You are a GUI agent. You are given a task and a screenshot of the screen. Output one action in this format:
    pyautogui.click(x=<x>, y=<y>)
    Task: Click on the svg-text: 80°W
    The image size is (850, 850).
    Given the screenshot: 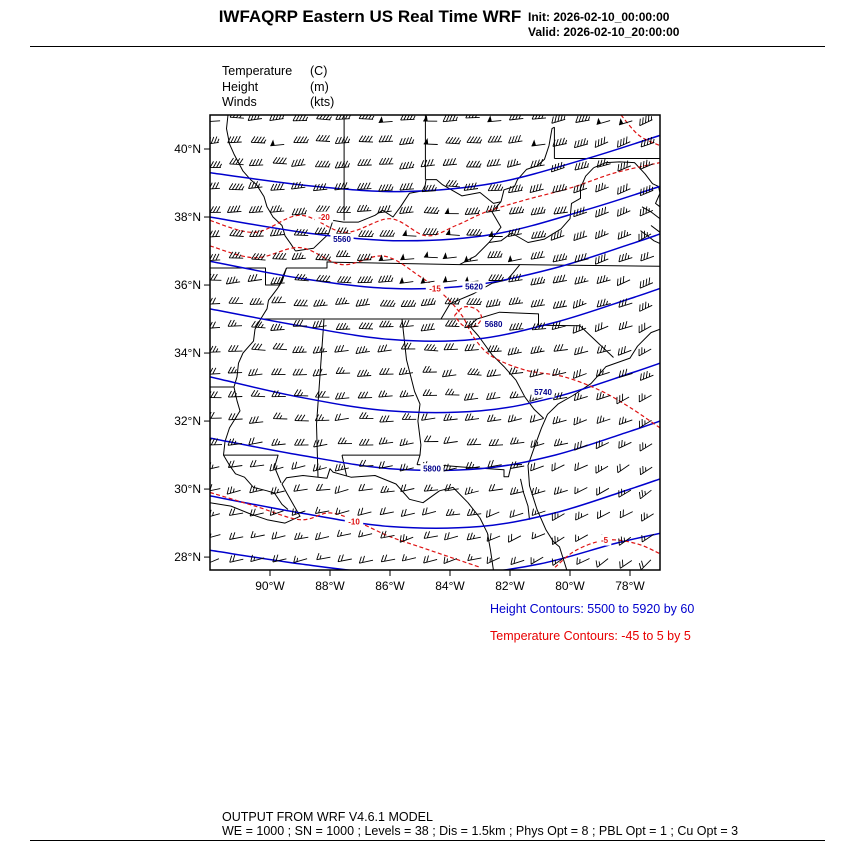 What is the action you would take?
    pyautogui.click(x=570, y=586)
    